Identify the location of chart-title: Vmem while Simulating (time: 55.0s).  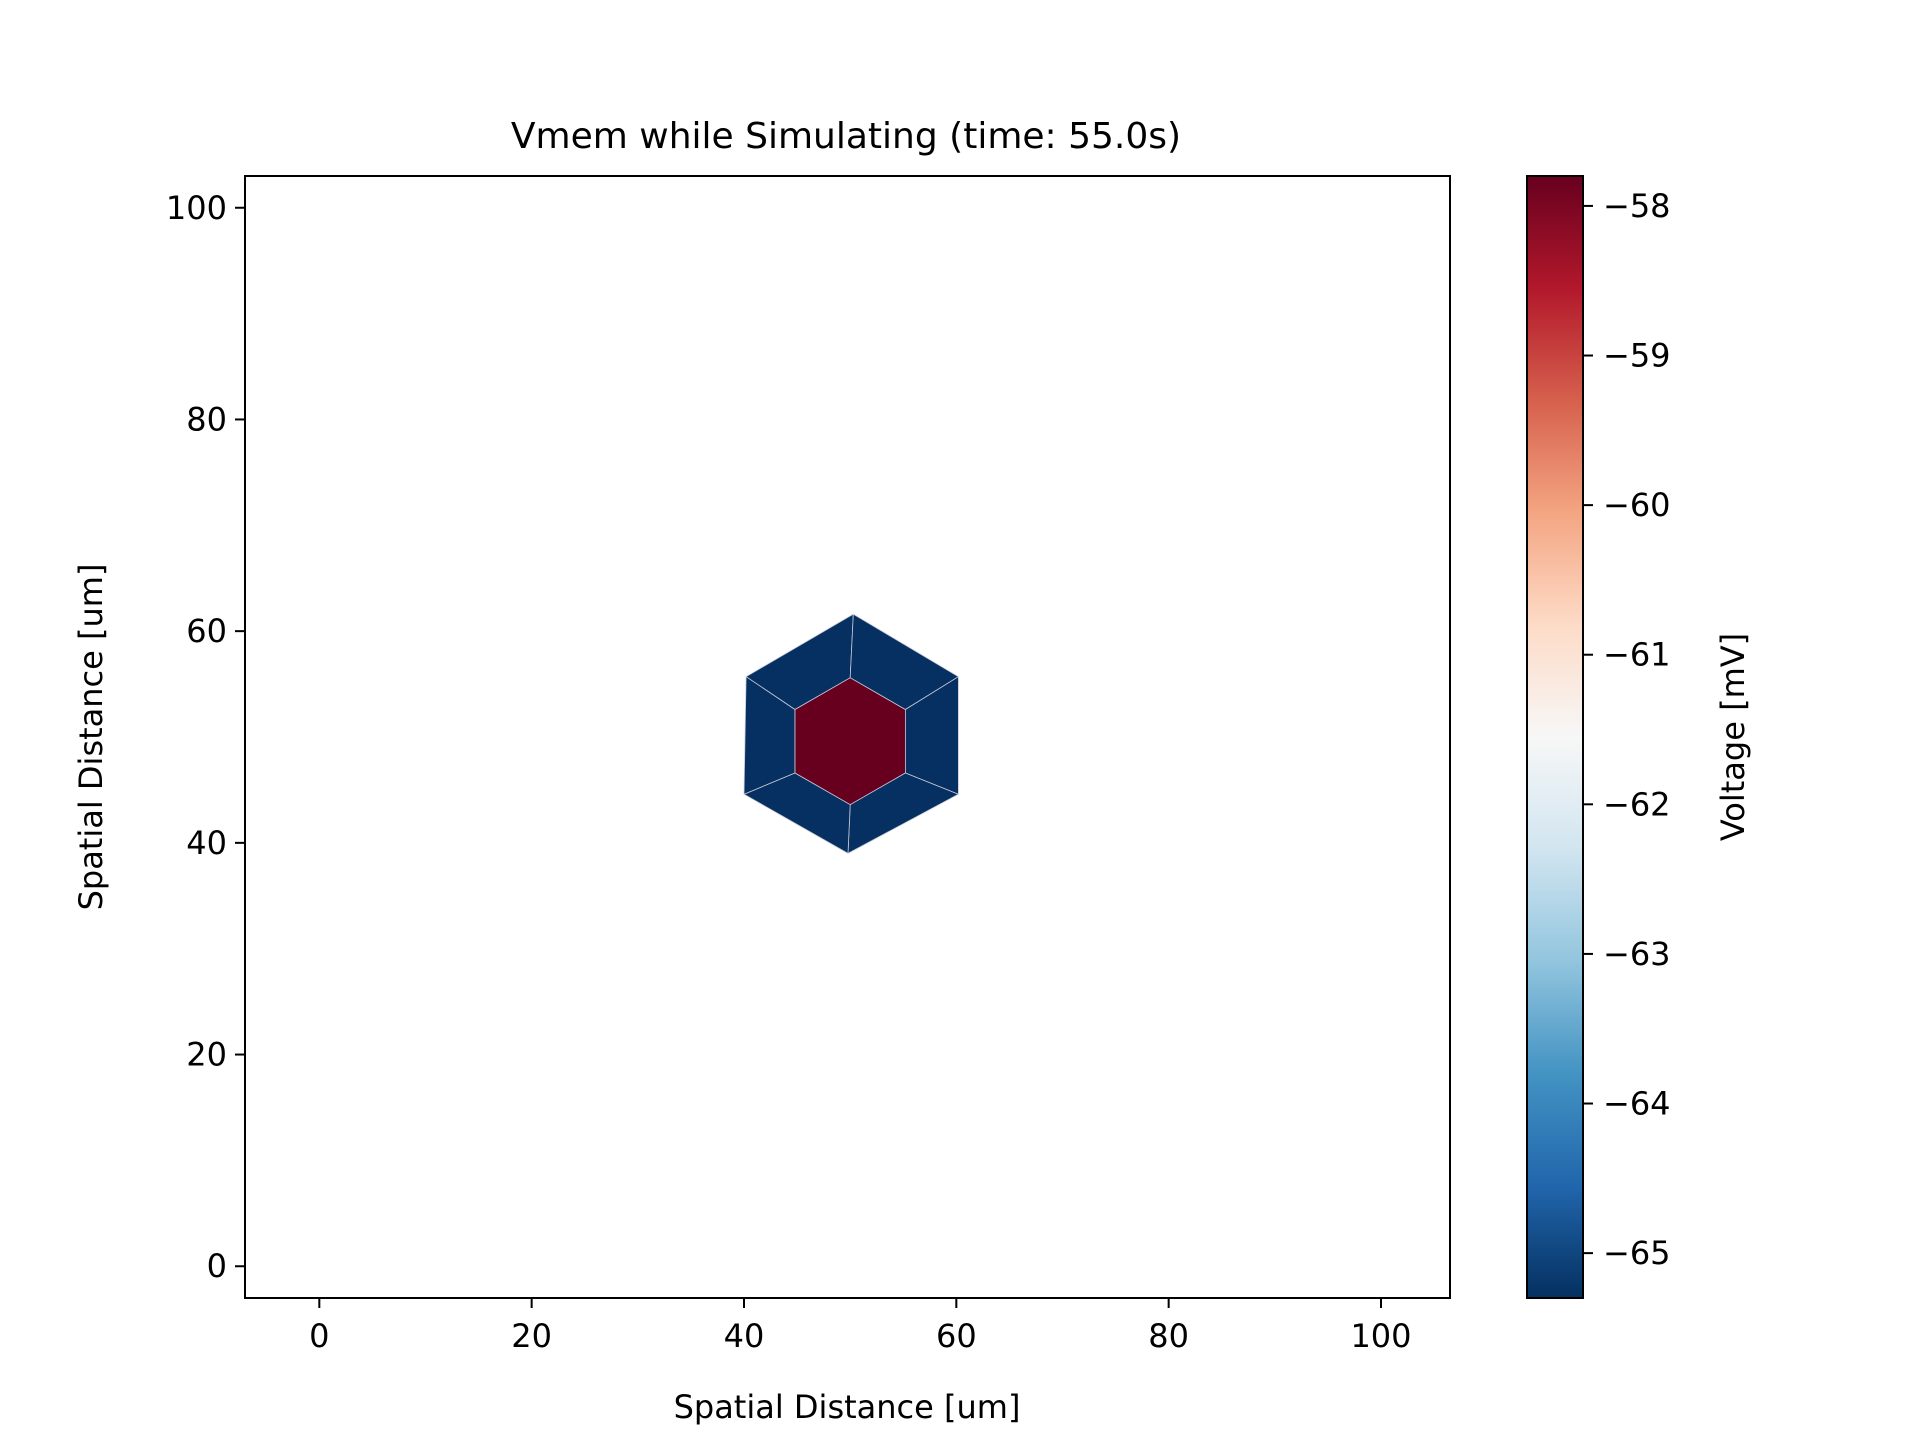
(846, 136).